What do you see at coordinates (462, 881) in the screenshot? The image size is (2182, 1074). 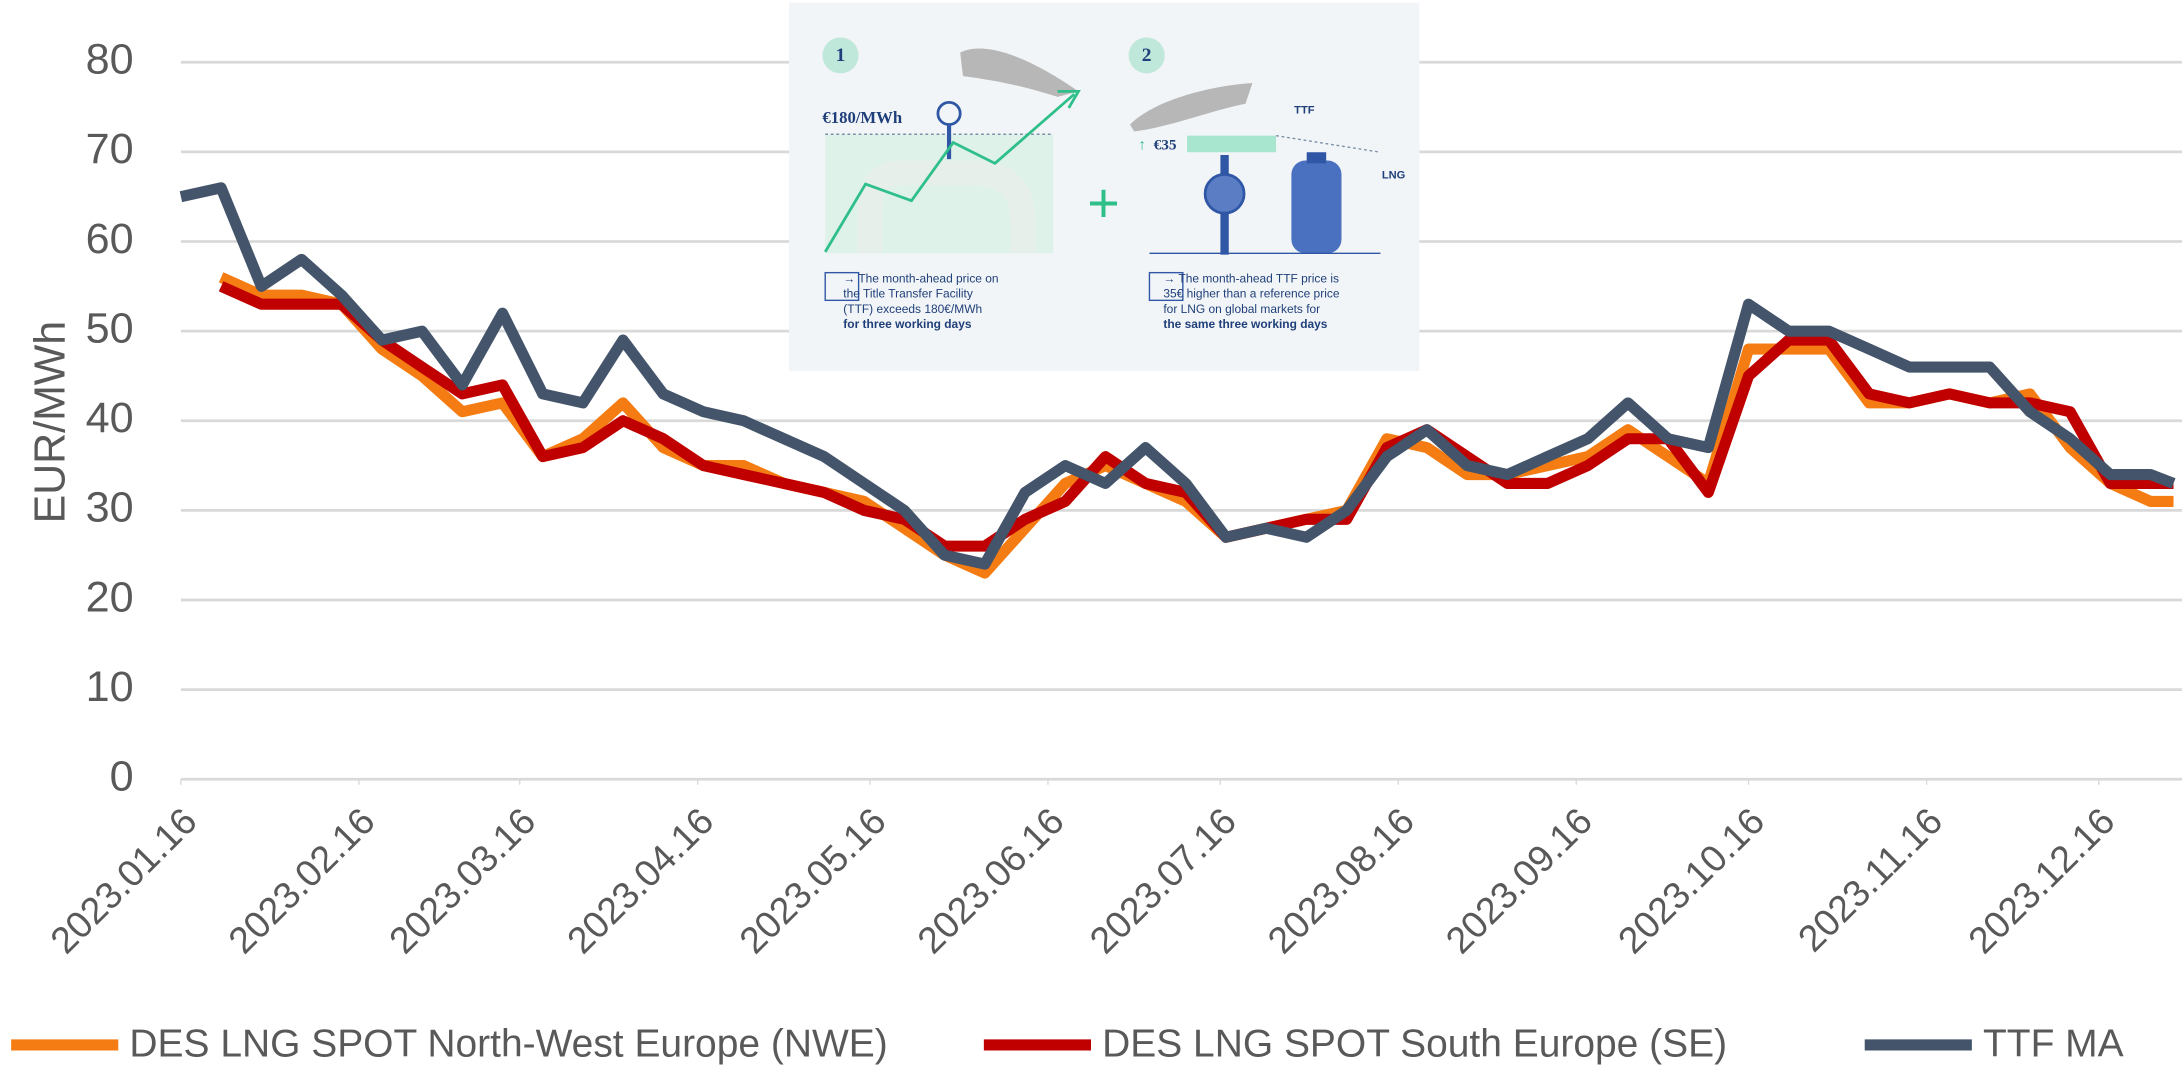 I see `x-tick-label: 2023.03.16` at bounding box center [462, 881].